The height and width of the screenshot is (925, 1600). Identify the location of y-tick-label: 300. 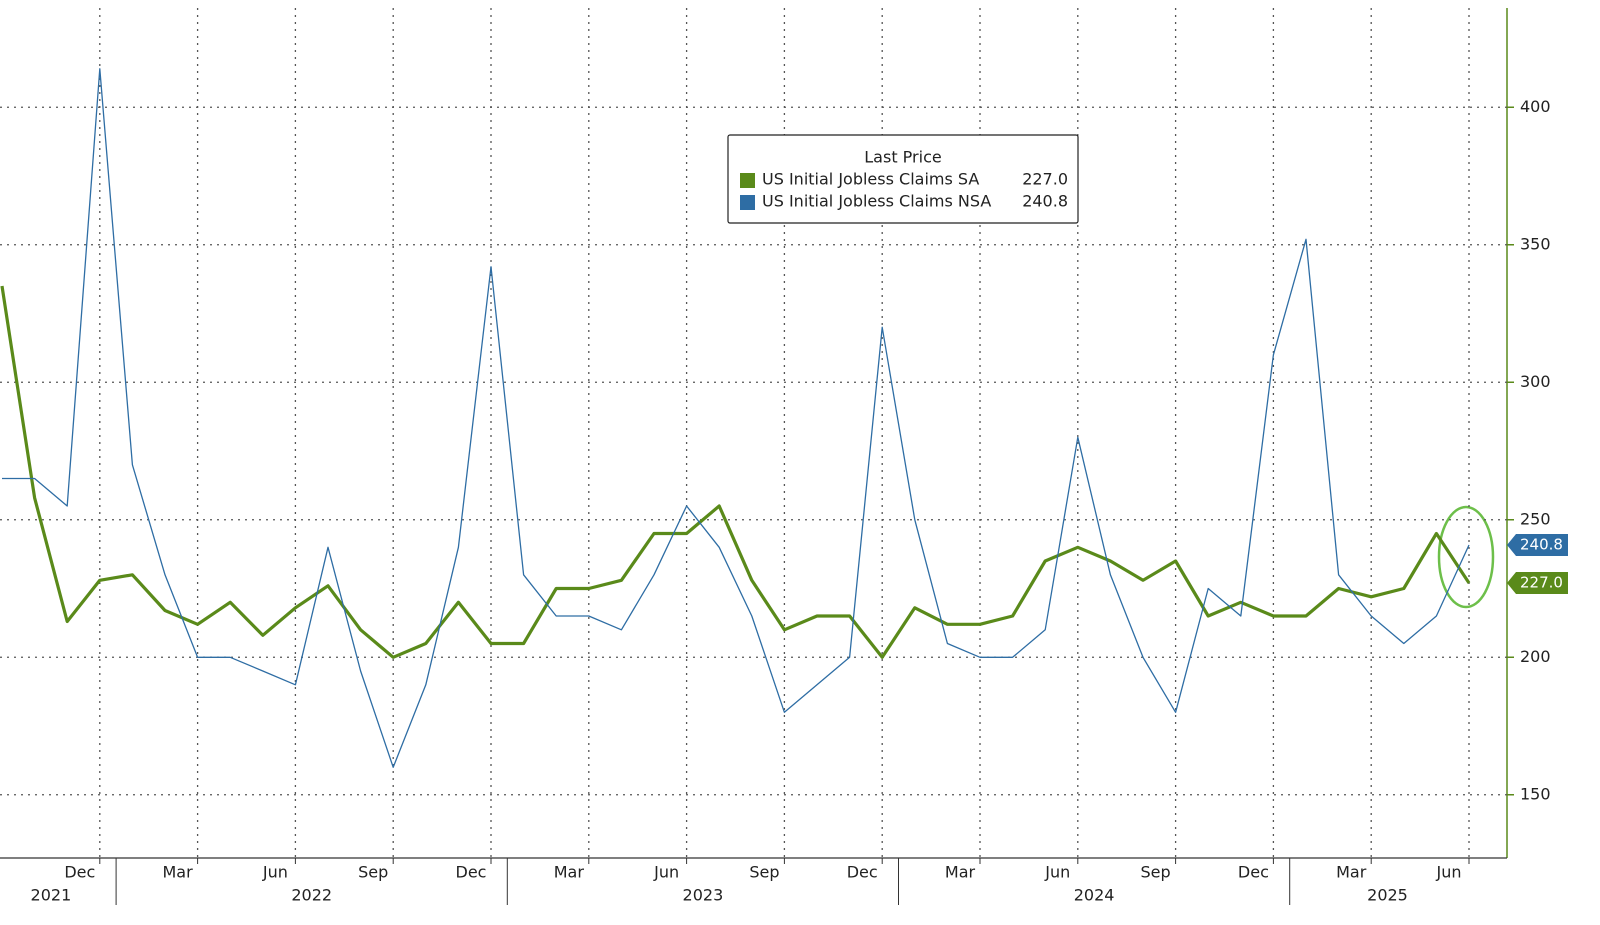
(1535, 381).